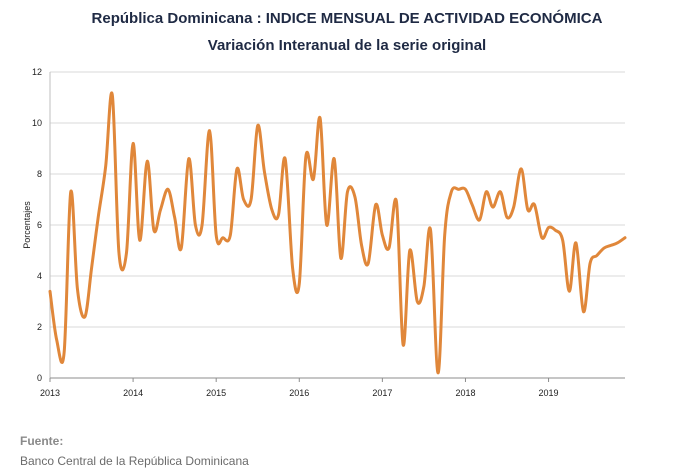 This screenshot has width=694, height=476. What do you see at coordinates (37, 123) in the screenshot?
I see `y-tick-label: 10` at bounding box center [37, 123].